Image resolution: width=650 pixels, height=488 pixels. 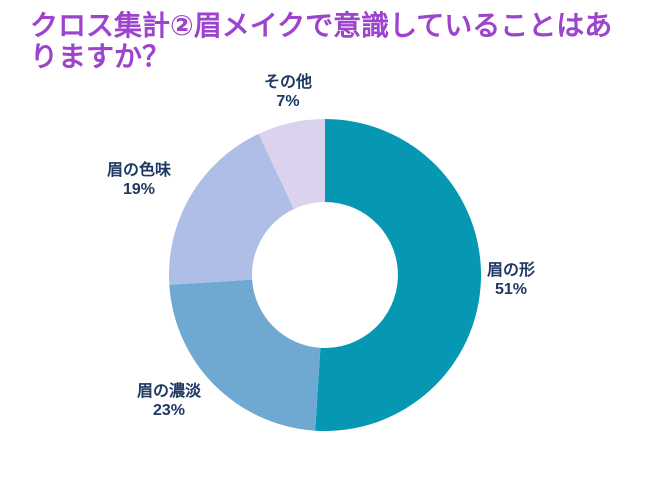 What do you see at coordinates (288, 82) in the screenshot?
I see `slice-category-text: その他` at bounding box center [288, 82].